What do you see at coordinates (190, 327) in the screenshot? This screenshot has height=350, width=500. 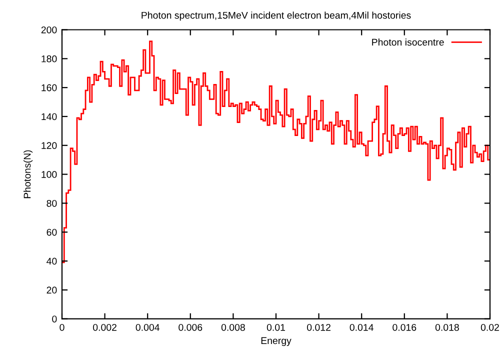 I see `x-tick-label: 0.006` at bounding box center [190, 327].